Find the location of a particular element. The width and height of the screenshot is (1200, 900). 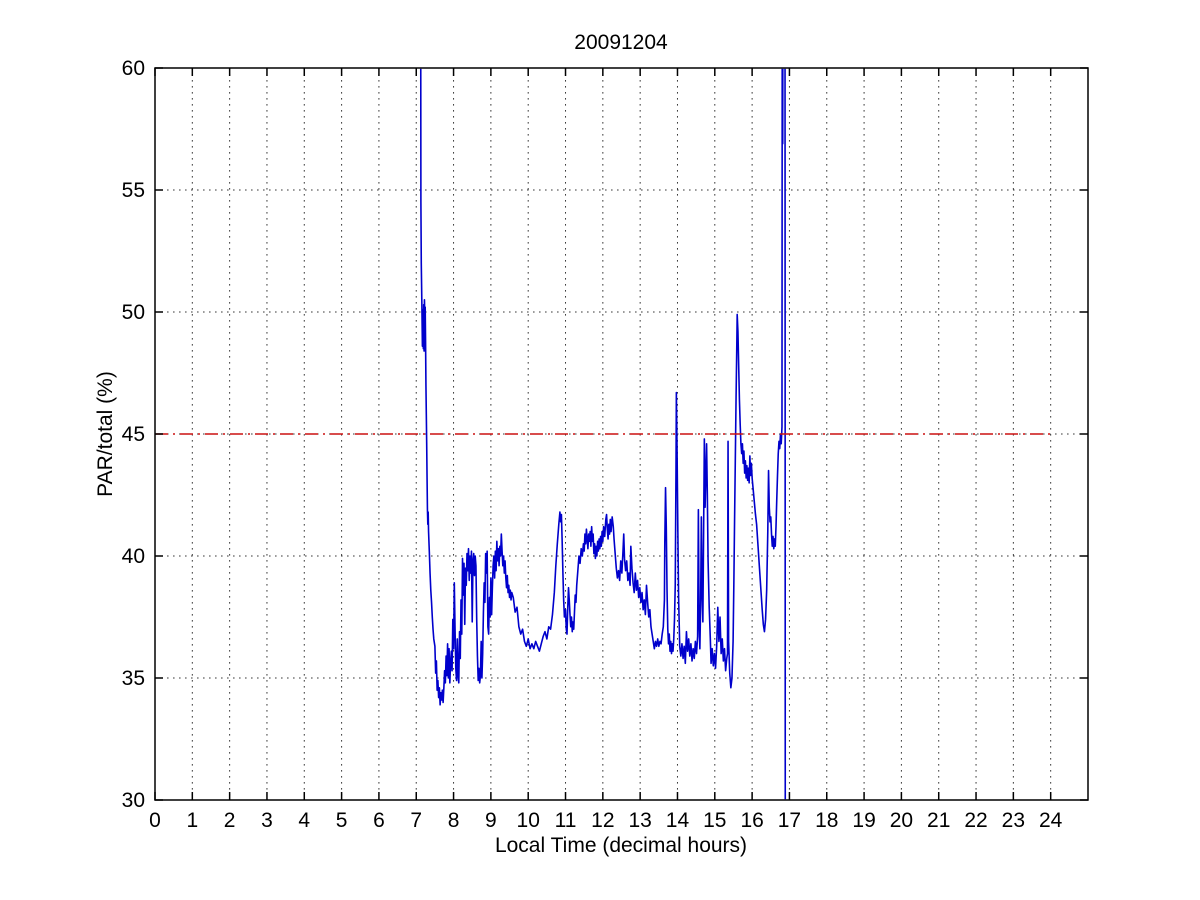

x-tick-label: 14 is located at coordinates (678, 820).